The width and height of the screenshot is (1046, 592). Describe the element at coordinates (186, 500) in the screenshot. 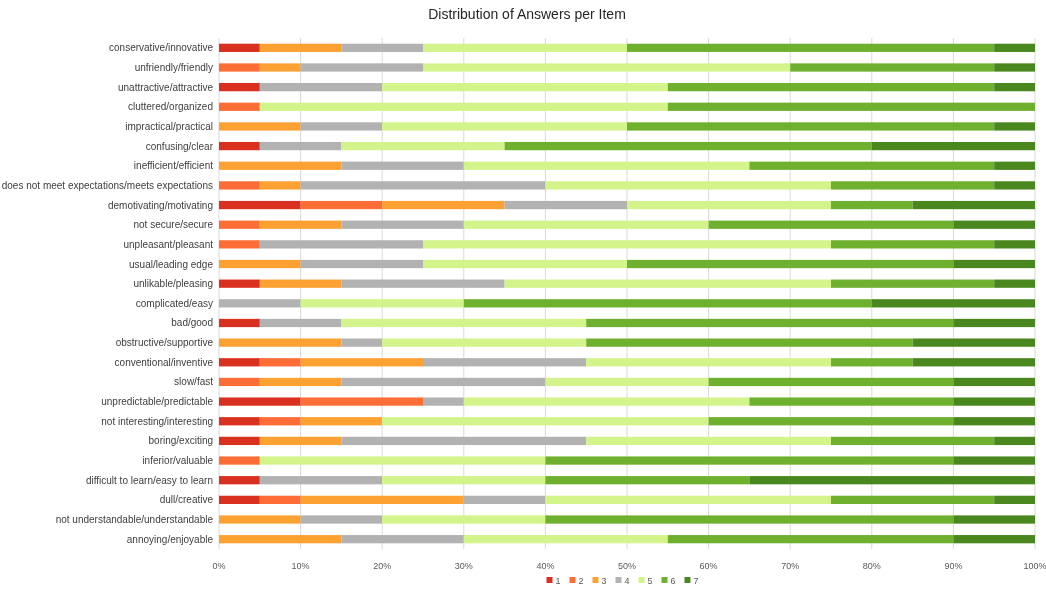

I see `y-tick-label: dull/creative` at that location.